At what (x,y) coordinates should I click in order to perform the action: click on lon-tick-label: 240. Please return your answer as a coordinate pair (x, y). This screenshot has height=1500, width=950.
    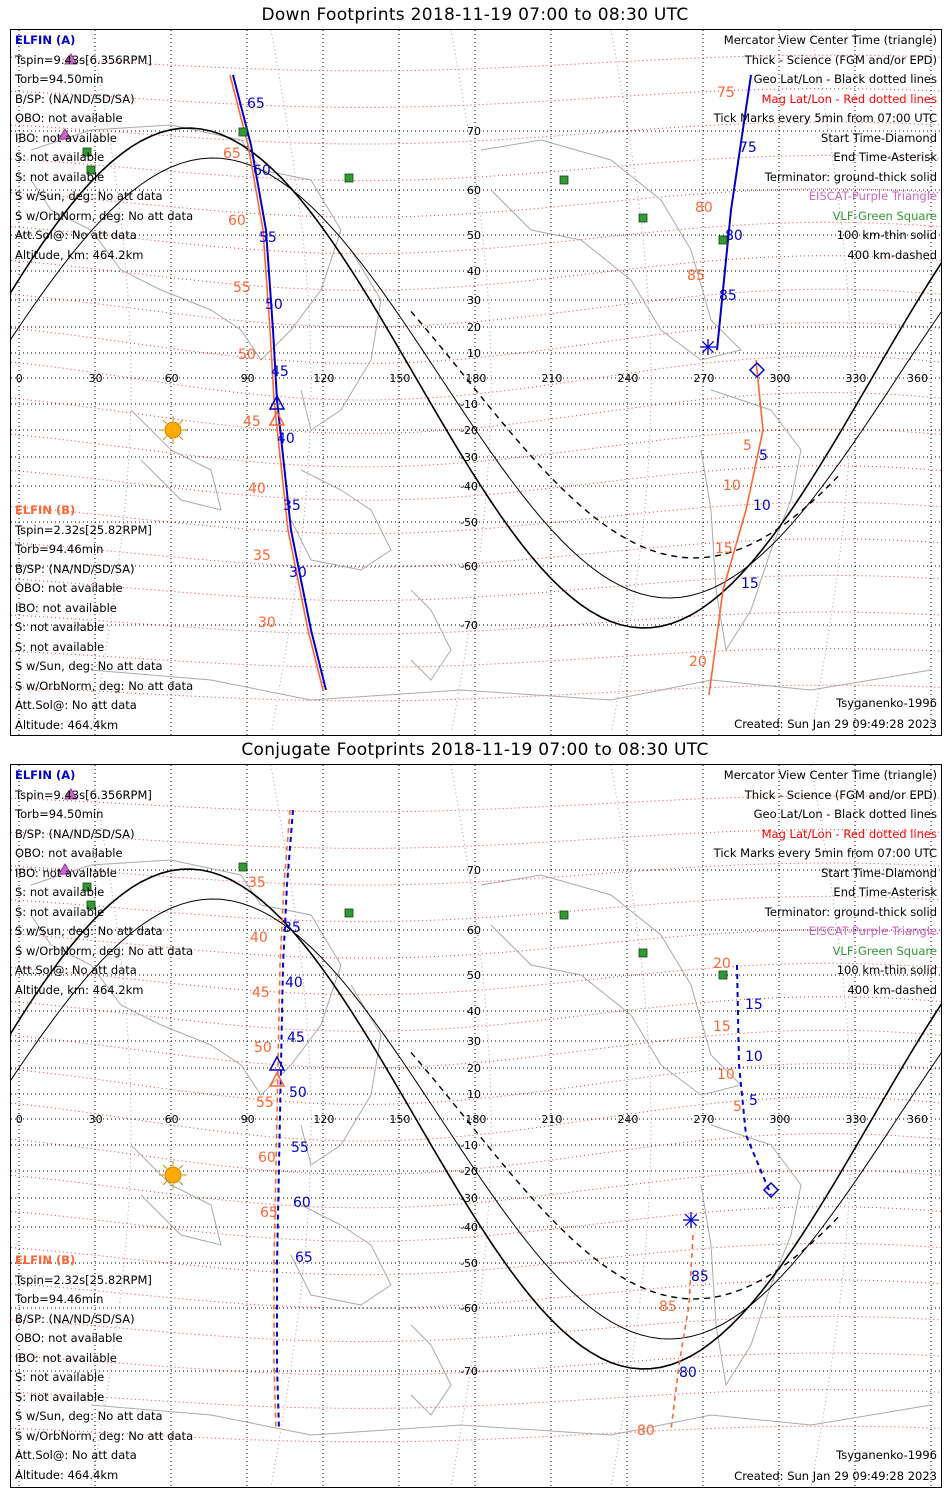
    Looking at the image, I should click on (627, 1119).